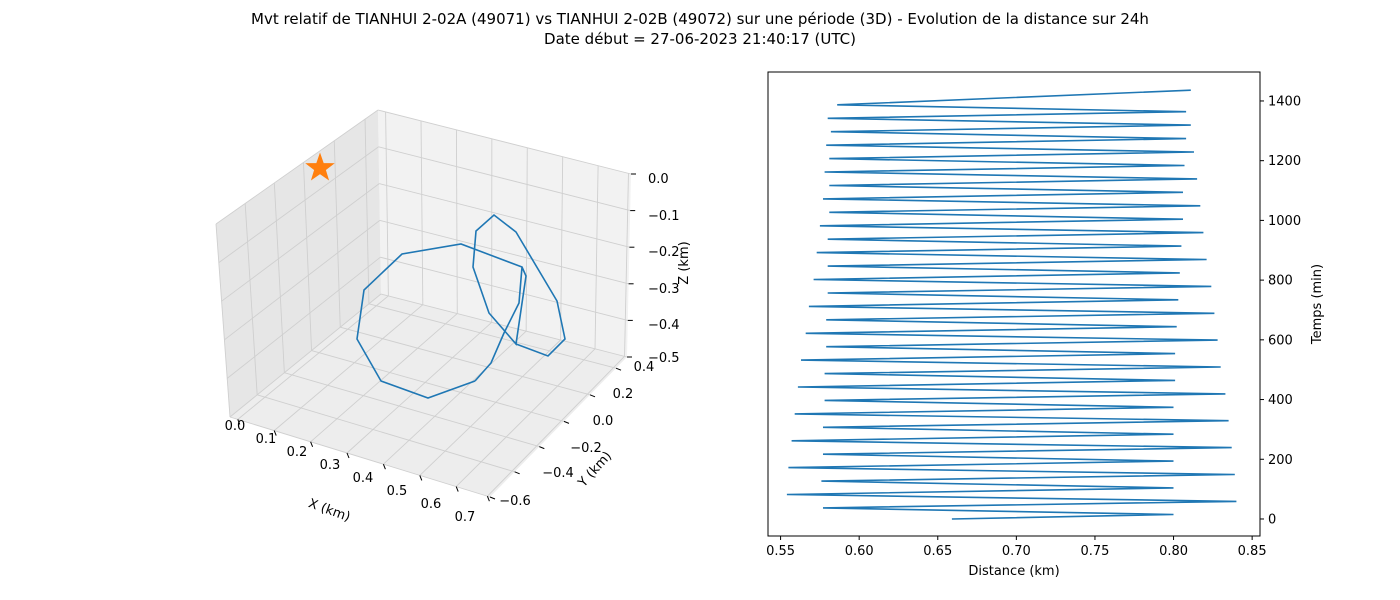 Image resolution: width=1400 pixels, height=600 pixels. Describe the element at coordinates (1094, 551) in the screenshot. I see `x-tick-label-2d: 0.75` at that location.